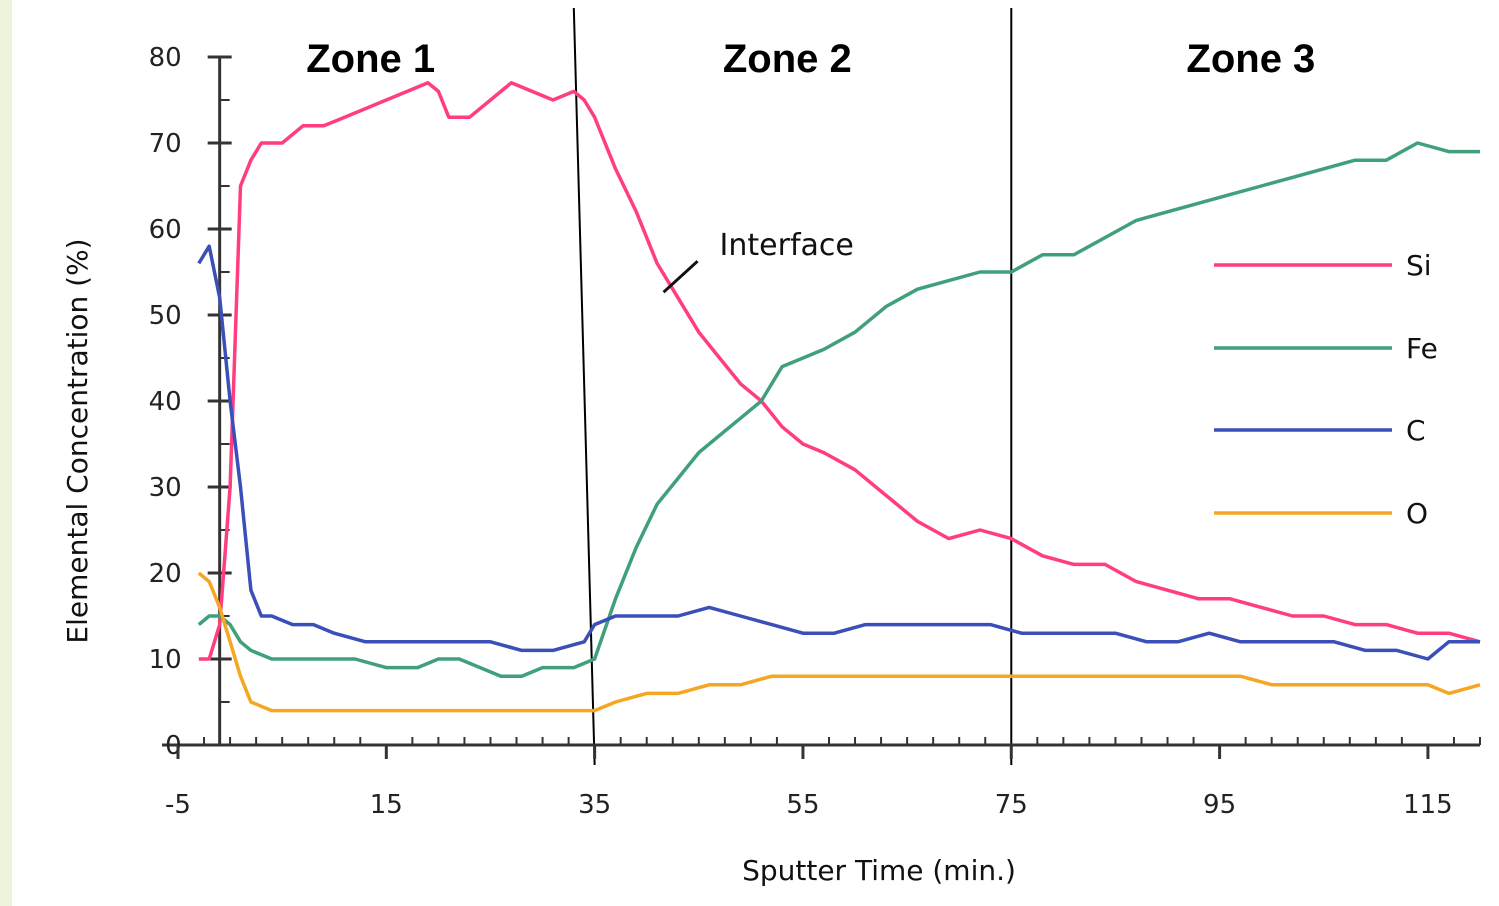  I want to click on y-axis-title: Elemental Concentration (%), so click(77, 440).